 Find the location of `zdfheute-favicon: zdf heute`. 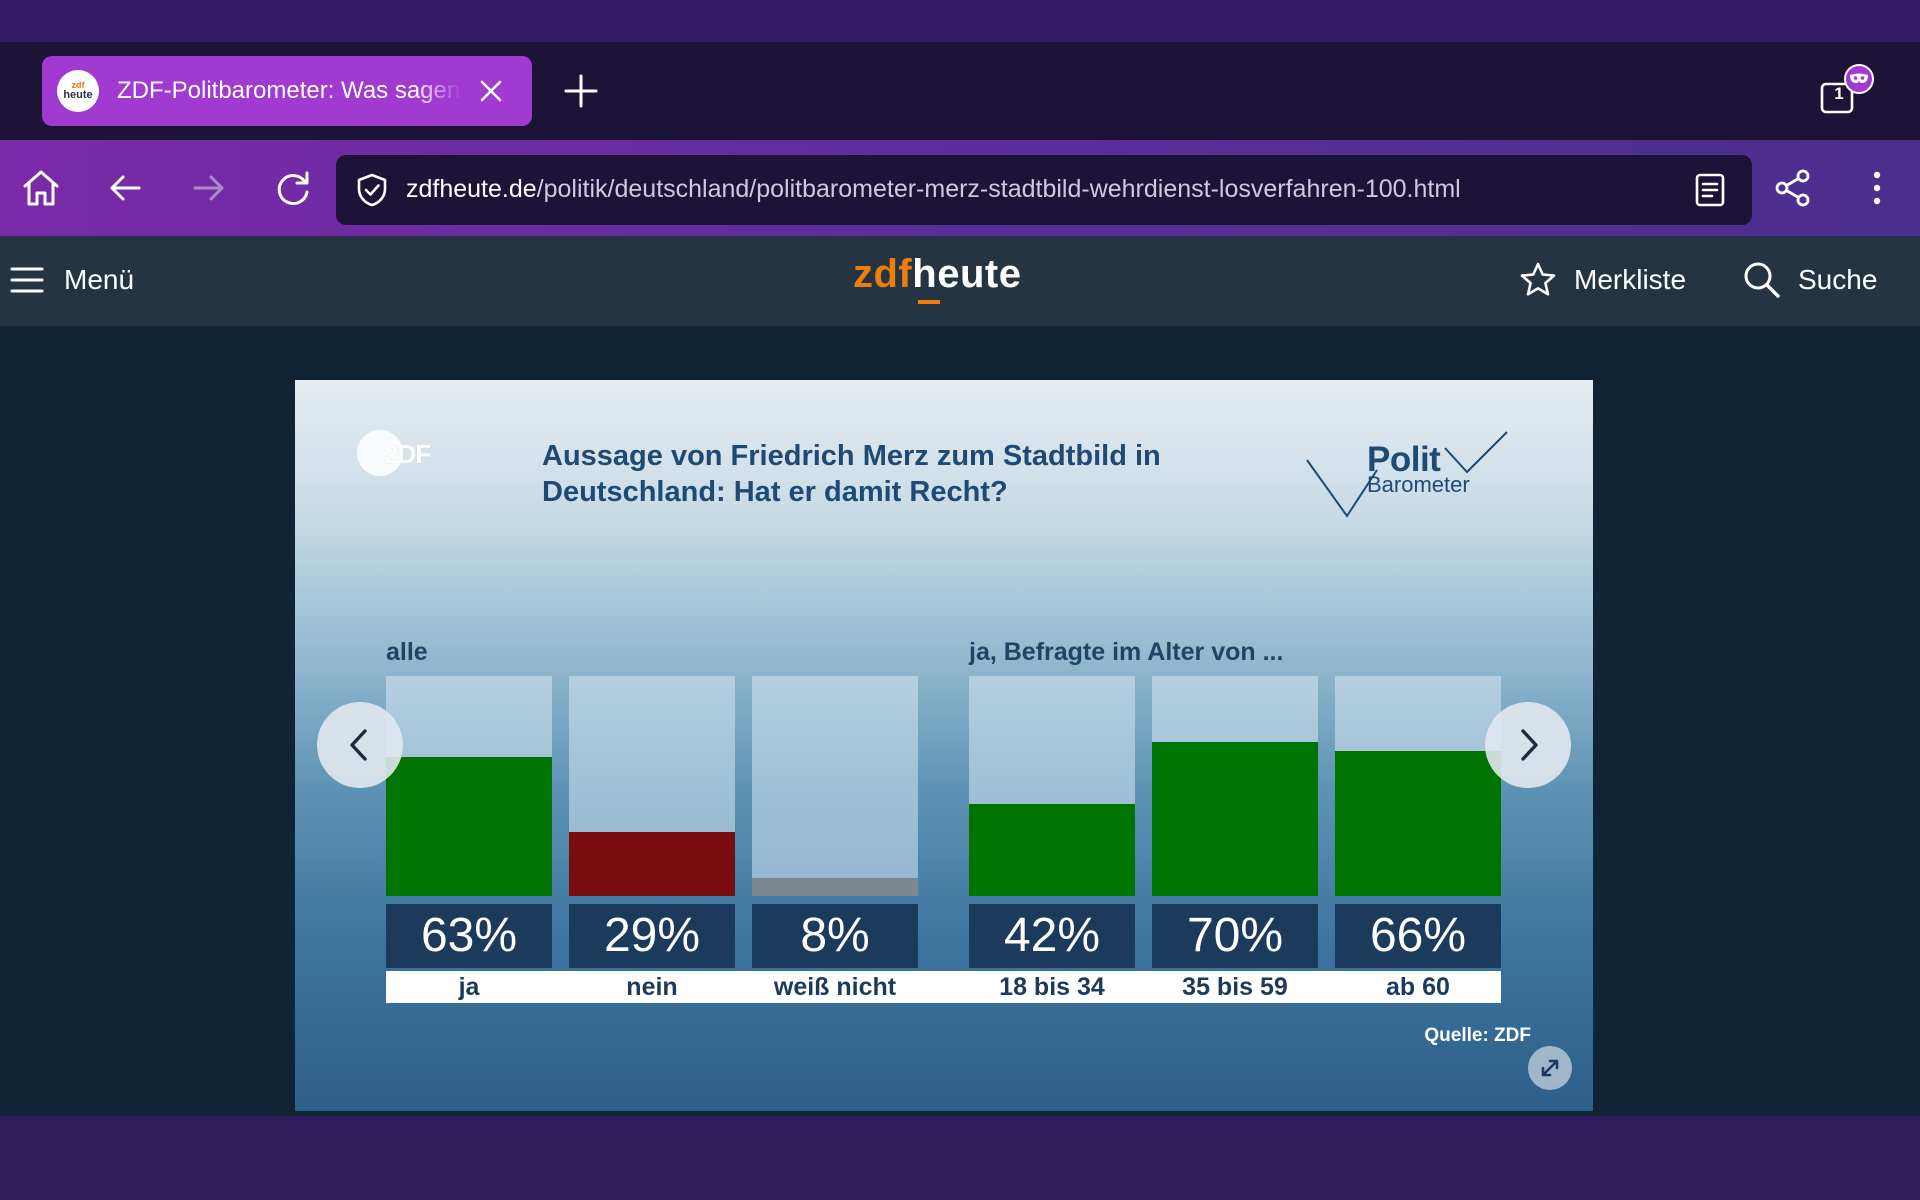

zdfheute-favicon: zdf heute is located at coordinates (78, 91).